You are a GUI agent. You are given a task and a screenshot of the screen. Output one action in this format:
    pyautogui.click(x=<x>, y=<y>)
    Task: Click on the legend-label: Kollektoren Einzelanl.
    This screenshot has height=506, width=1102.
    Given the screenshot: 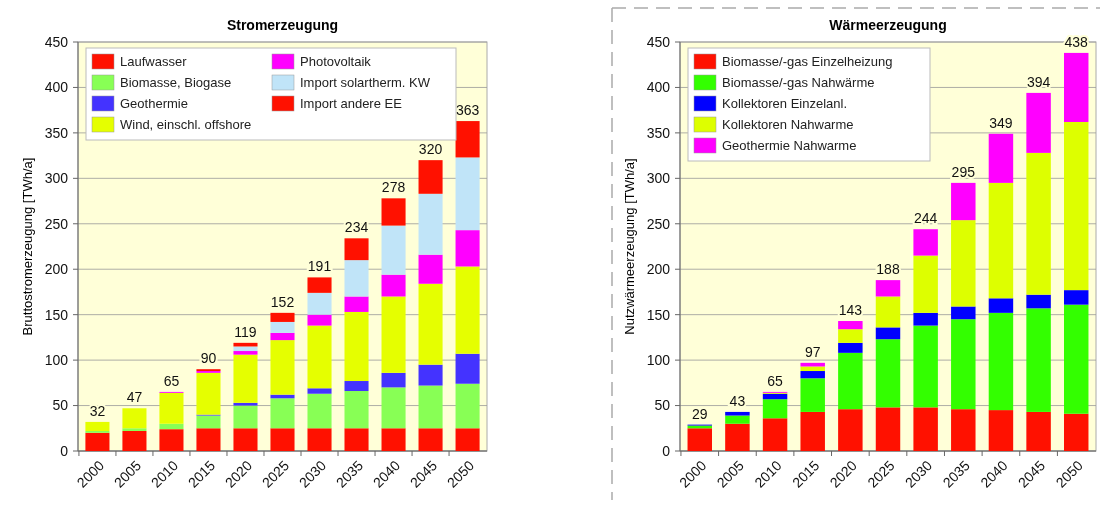 What is the action you would take?
    pyautogui.click(x=785, y=103)
    